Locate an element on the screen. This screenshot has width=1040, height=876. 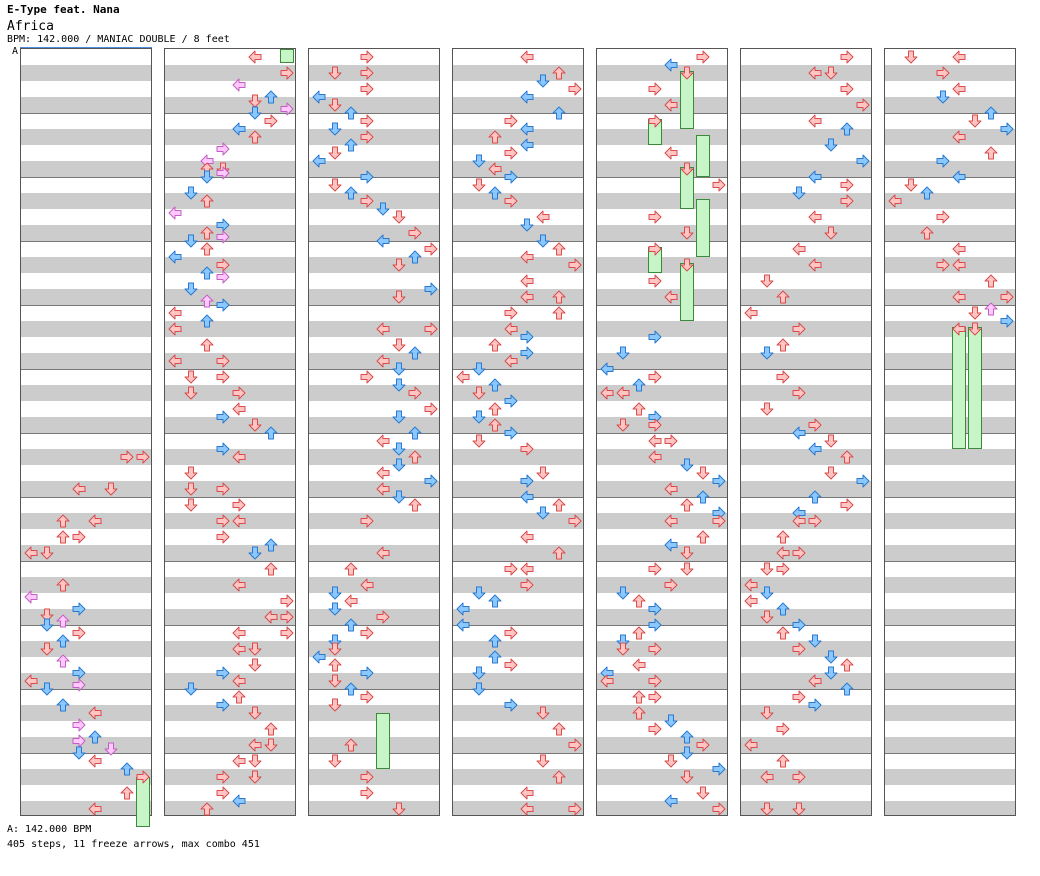
freeze-arrow is located at coordinates (959, 388).